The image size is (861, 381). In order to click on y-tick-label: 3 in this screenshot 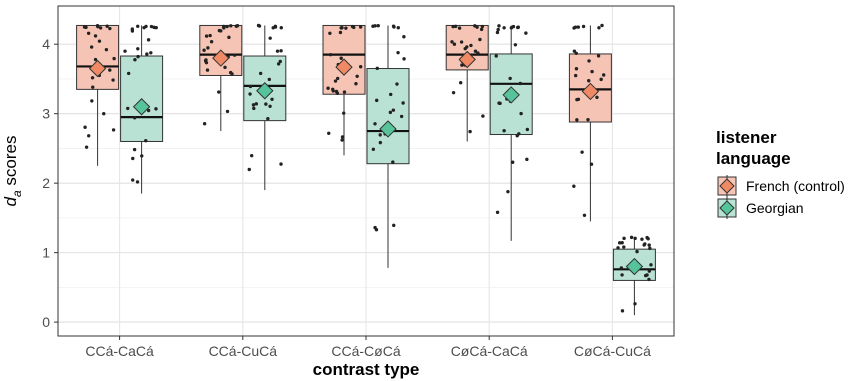, I will do `click(46, 114)`.